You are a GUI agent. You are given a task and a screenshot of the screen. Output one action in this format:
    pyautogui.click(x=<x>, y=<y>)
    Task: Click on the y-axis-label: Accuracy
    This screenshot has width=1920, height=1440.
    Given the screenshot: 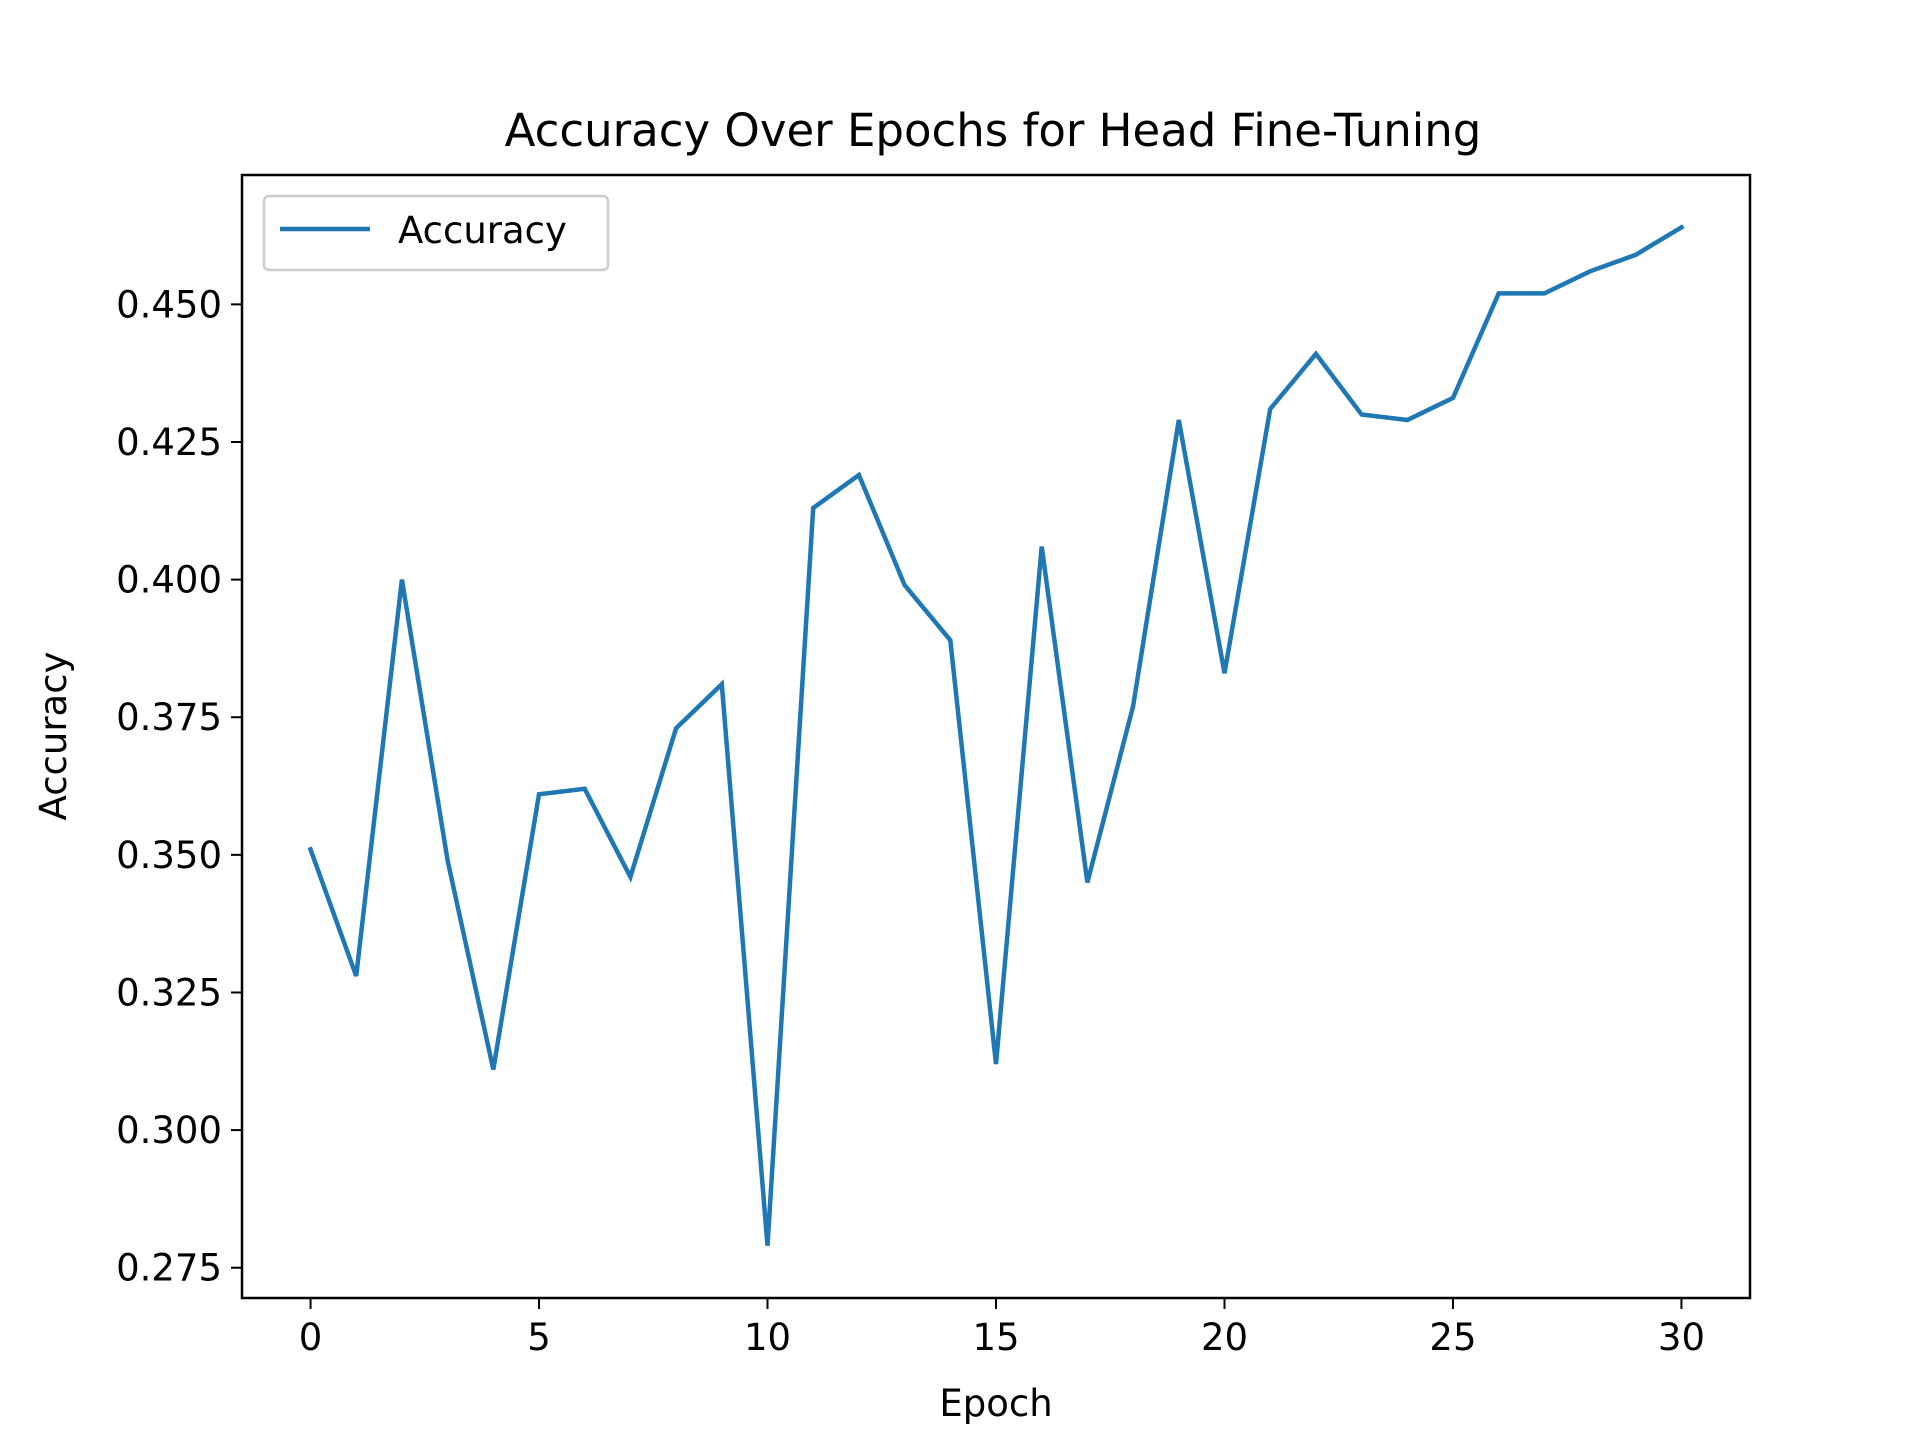 What is the action you would take?
    pyautogui.click(x=53, y=736)
    